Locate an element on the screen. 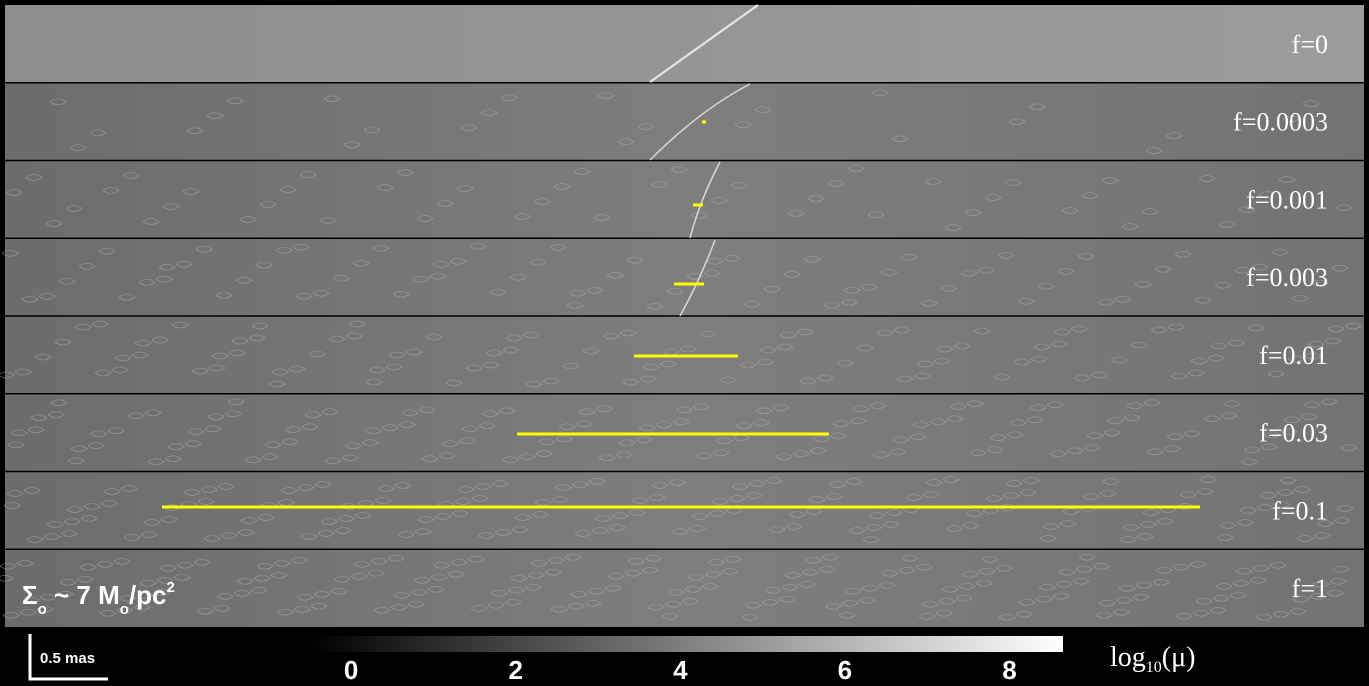 This screenshot has width=1369, height=686. density-label: Σo ~ 7 Mo/pc2 is located at coordinates (98, 598).